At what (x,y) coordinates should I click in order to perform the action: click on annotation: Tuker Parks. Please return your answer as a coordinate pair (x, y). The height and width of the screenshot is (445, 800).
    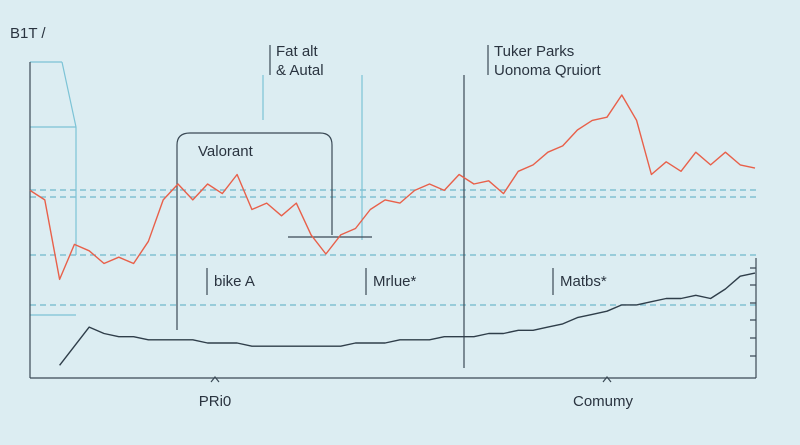
    Looking at the image, I should click on (534, 51).